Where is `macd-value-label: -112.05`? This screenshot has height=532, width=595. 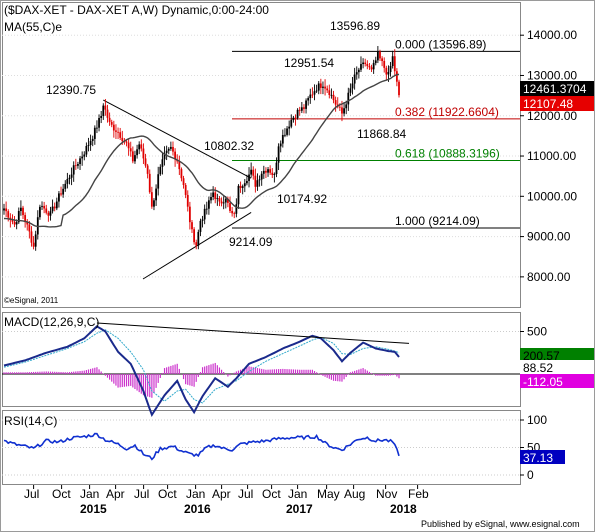
macd-value-label: -112.05 is located at coordinates (543, 382).